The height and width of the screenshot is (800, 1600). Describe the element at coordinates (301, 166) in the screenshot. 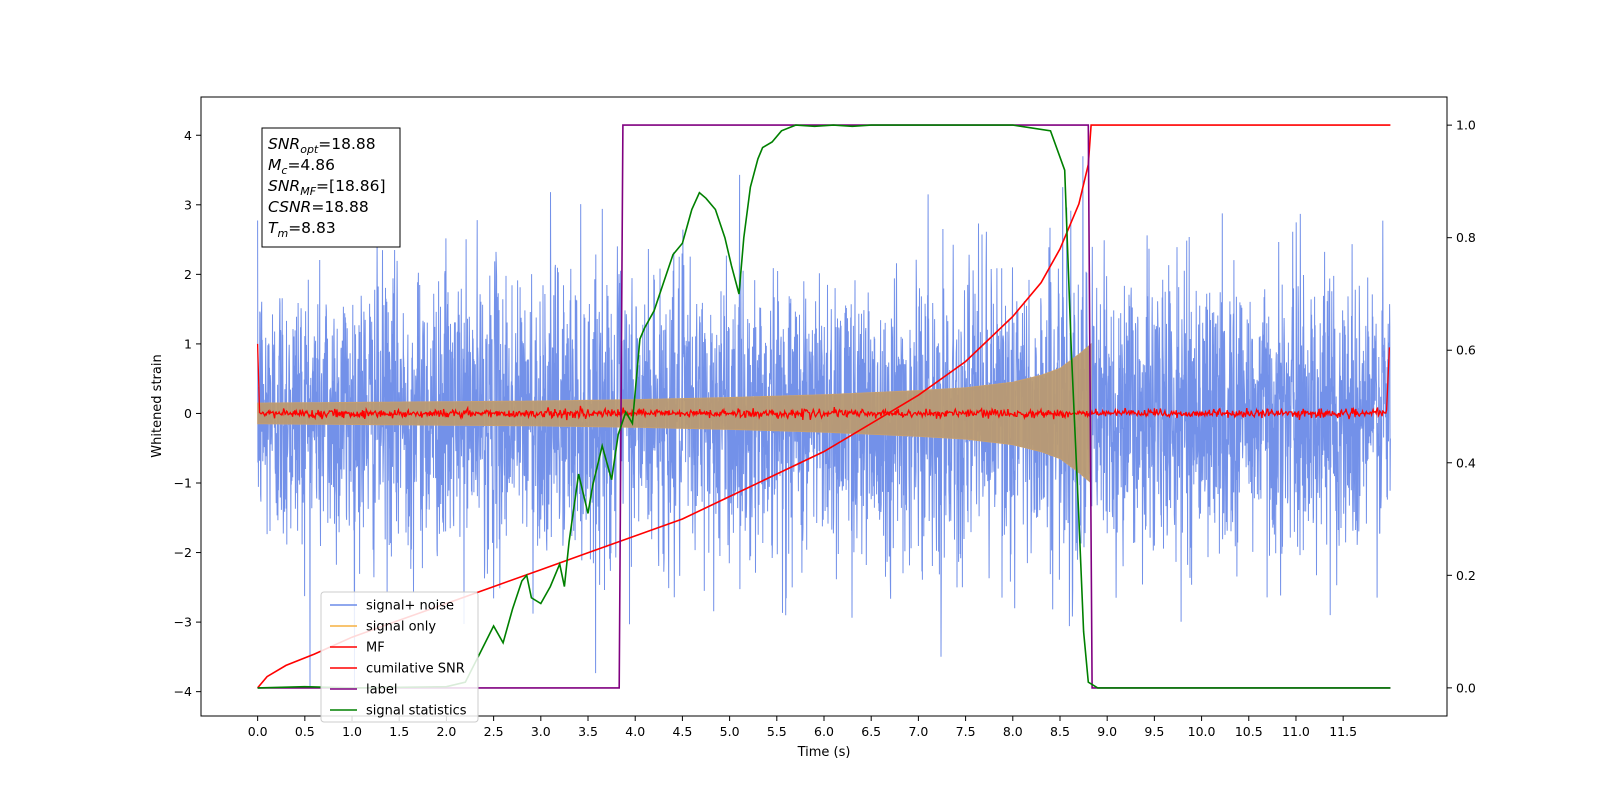

I see `annotation-line: Mc=4.86` at that location.